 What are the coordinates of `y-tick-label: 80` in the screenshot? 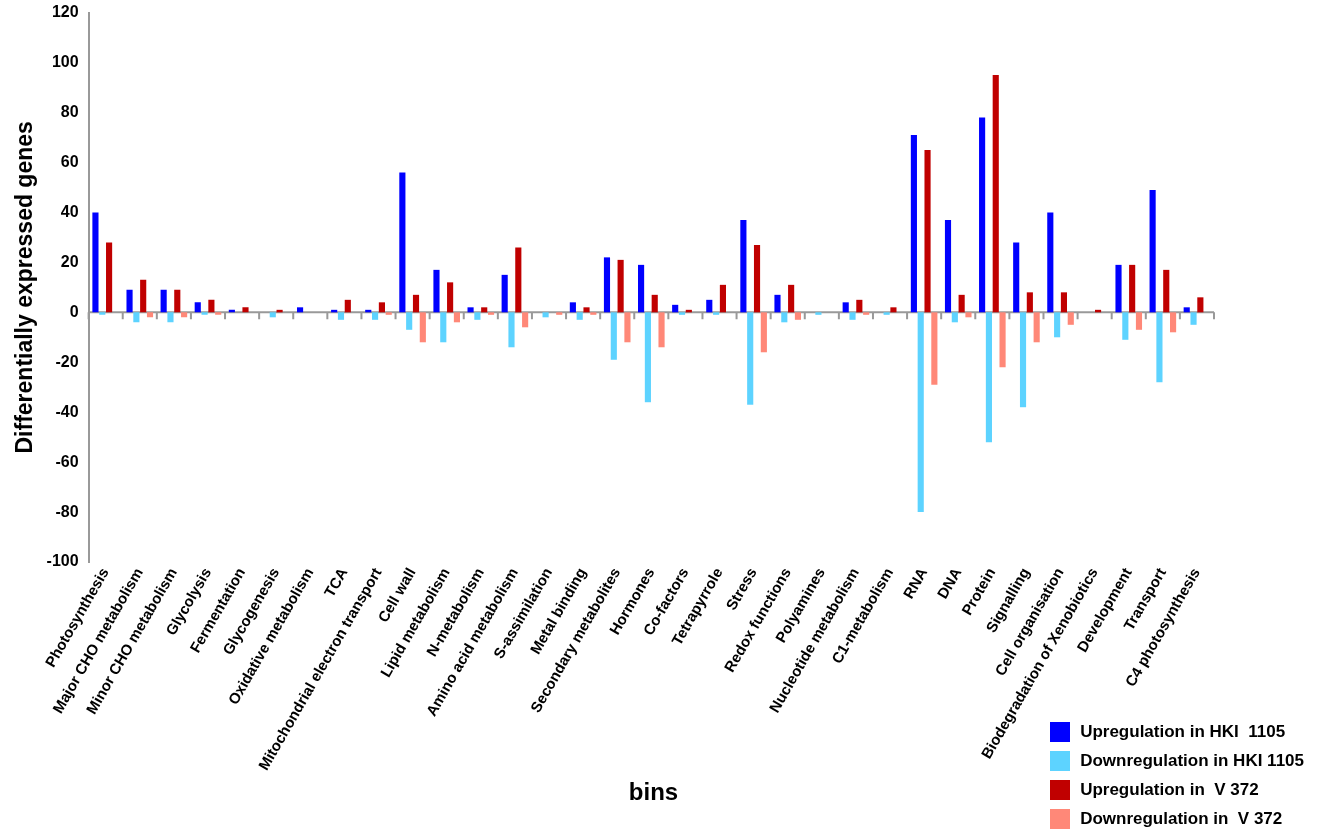 It's located at (69, 111).